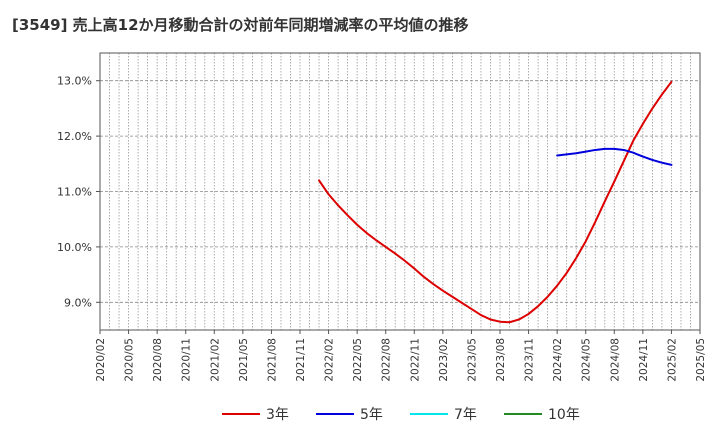 The width and height of the screenshot is (720, 440). What do you see at coordinates (358, 360) in the screenshot?
I see `x-tick-label: 2022/05` at bounding box center [358, 360].